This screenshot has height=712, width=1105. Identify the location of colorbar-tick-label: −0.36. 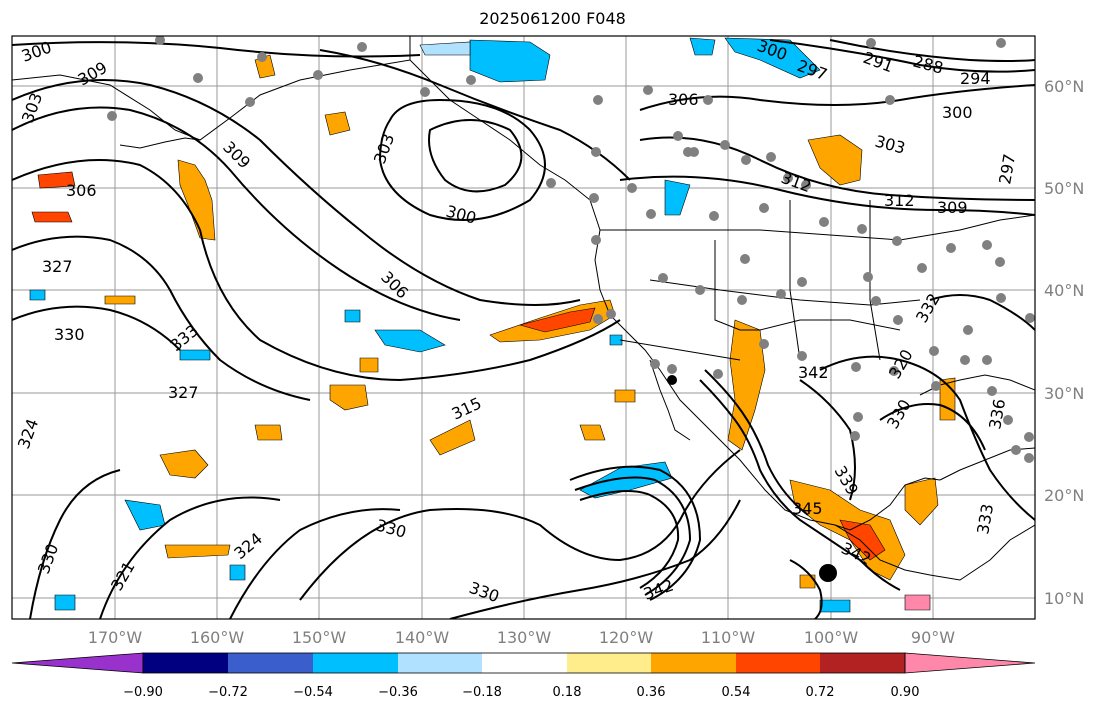
(398, 692).